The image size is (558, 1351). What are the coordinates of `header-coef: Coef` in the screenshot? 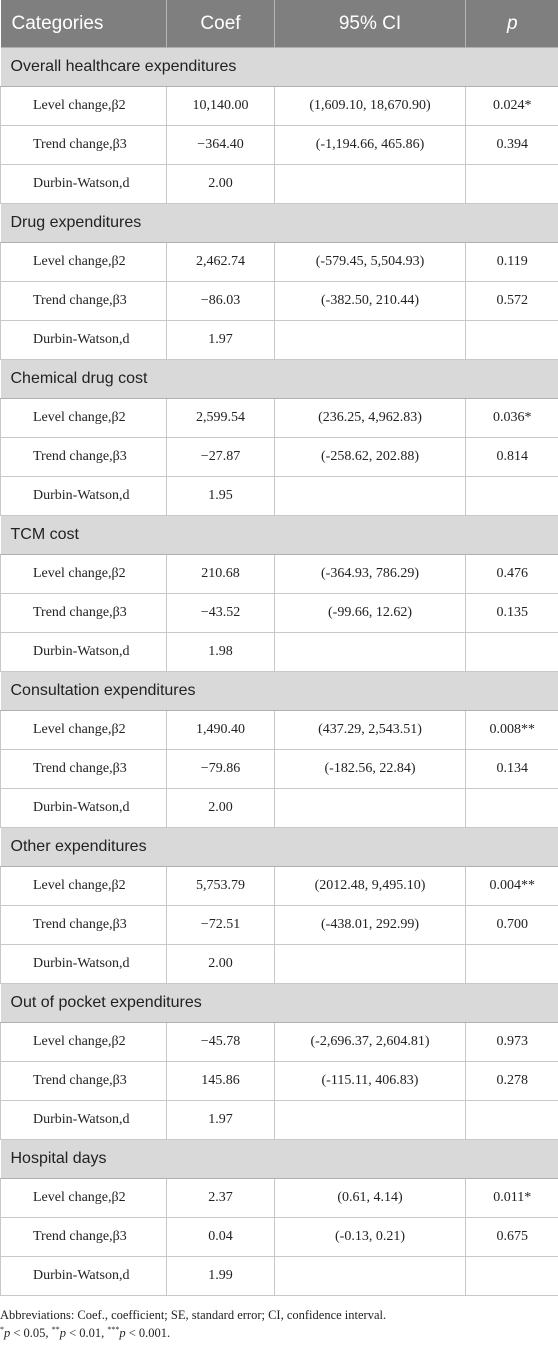 It's located at (220, 24).